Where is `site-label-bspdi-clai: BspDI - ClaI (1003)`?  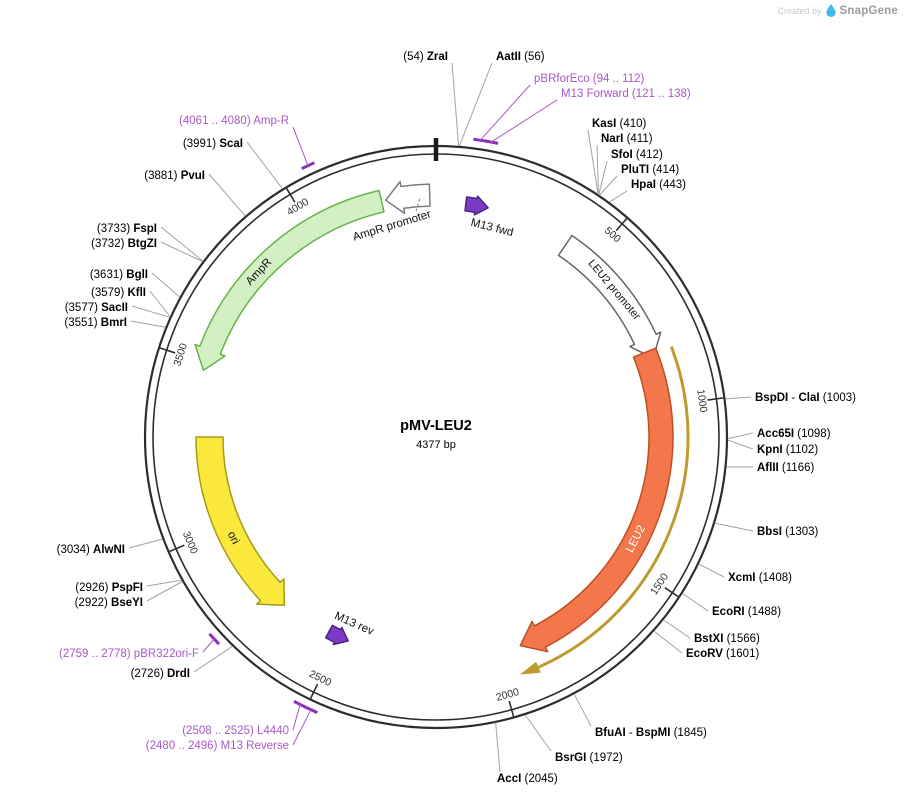 site-label-bspdi-clai: BspDI - ClaI (1003) is located at coordinates (805, 398).